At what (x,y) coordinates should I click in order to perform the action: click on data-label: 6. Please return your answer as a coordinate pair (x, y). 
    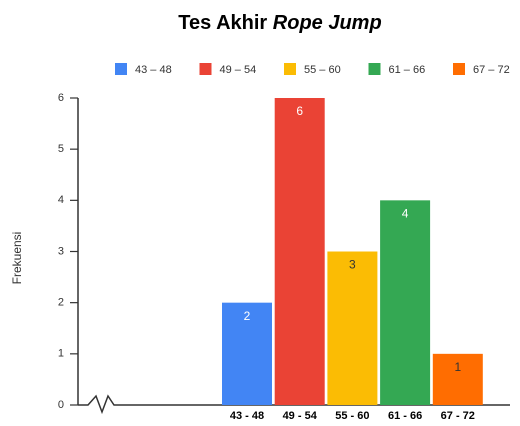
    Looking at the image, I should click on (299, 111).